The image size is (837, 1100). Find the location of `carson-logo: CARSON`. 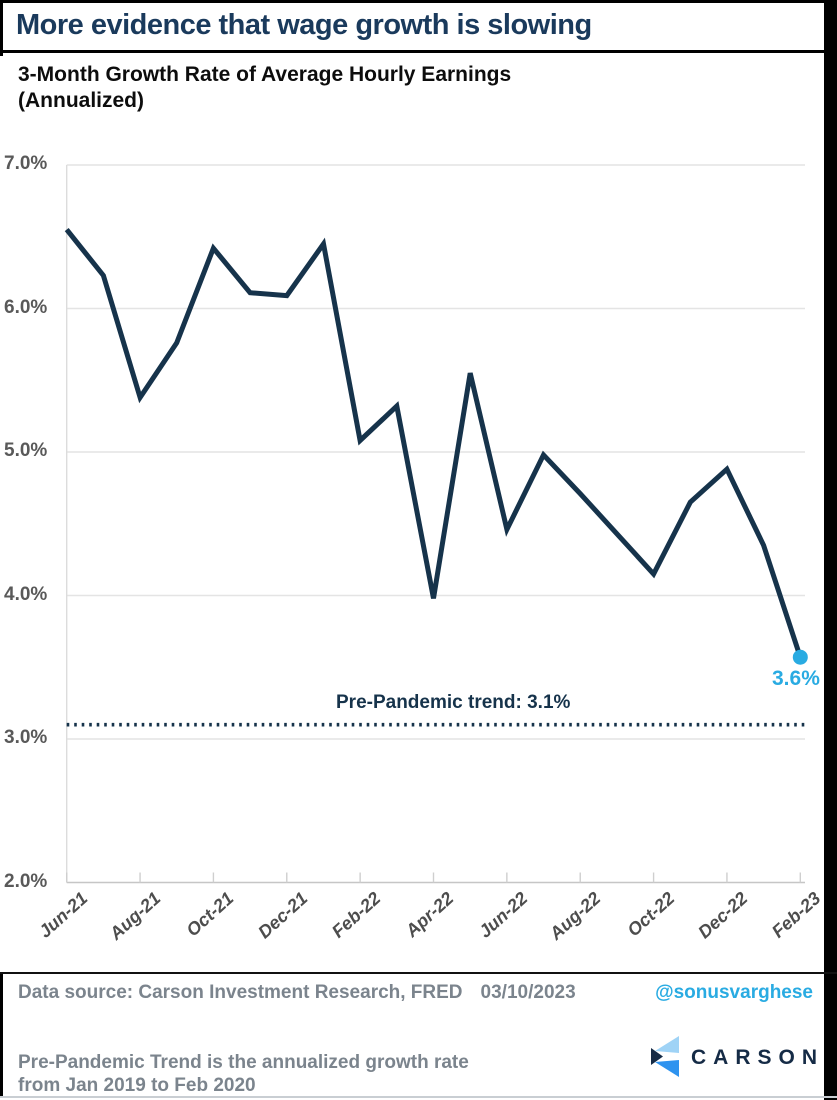

carson-logo: CARSON is located at coordinates (736, 1057).